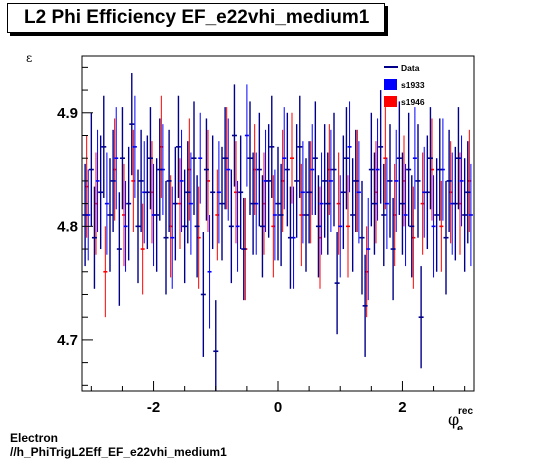 The image size is (546, 462). Describe the element at coordinates (413, 85) in the screenshot. I see `legend-label: s1933` at that location.